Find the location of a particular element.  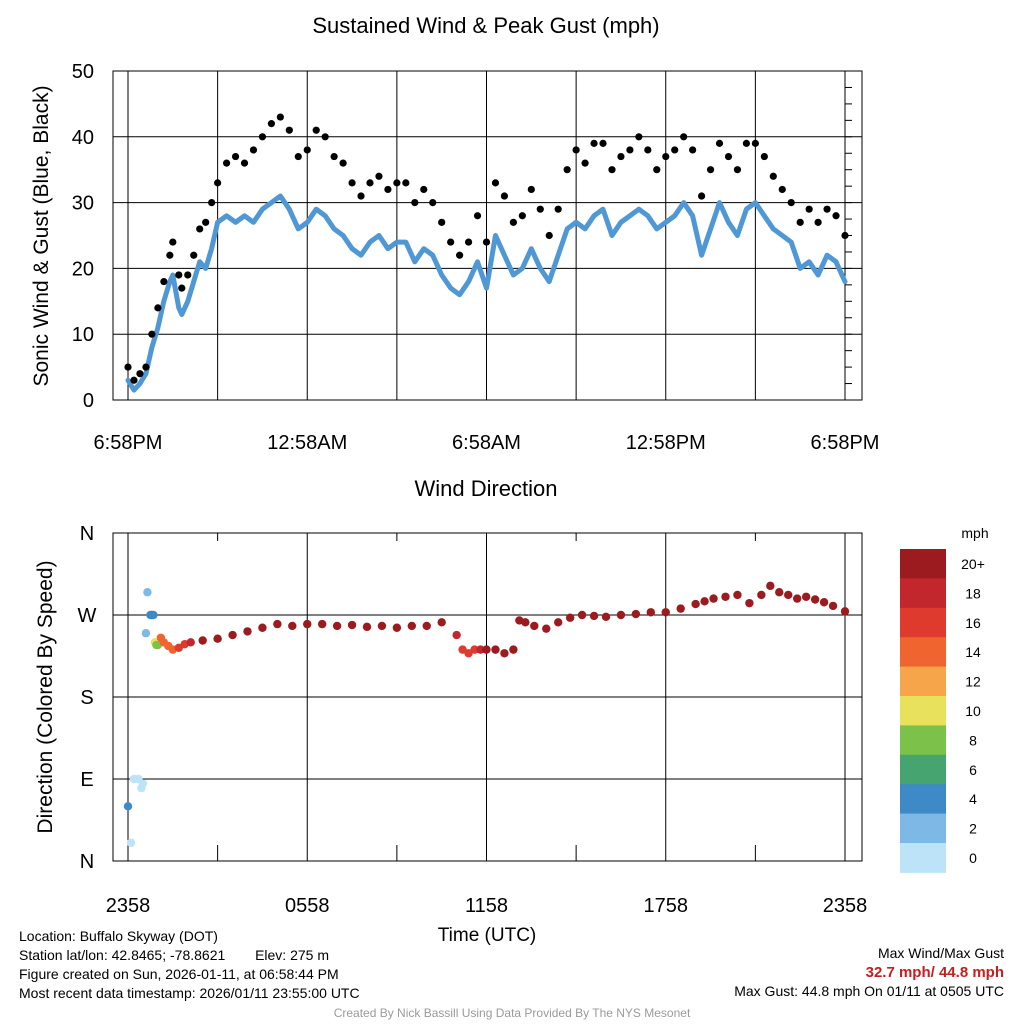

max-gust-note: Max Gust: 44.8 mph On 01/11 at 0505 UTC is located at coordinates (869, 991).